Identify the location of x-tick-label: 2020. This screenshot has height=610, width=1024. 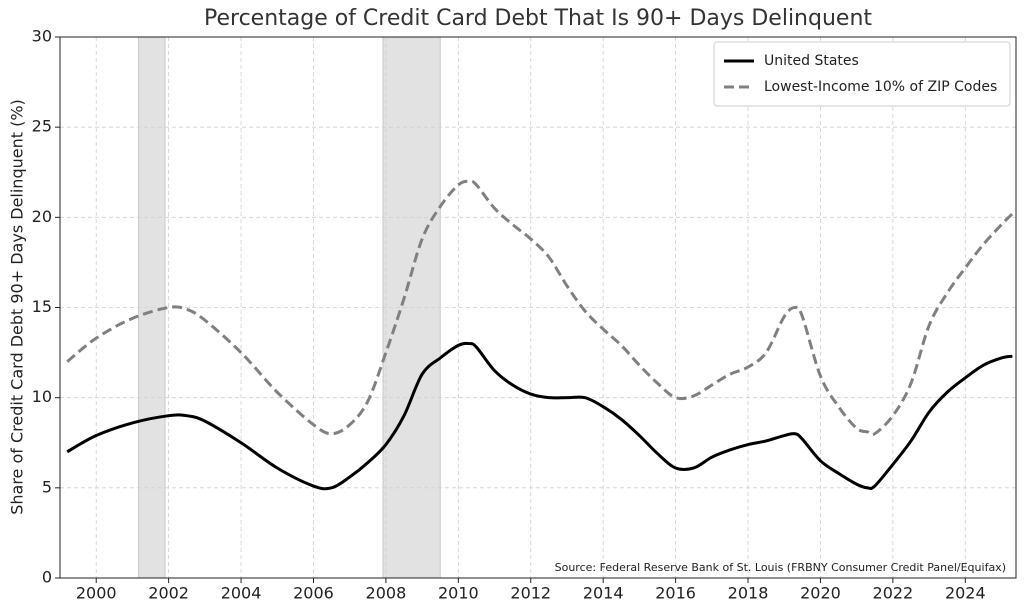
(820, 593).